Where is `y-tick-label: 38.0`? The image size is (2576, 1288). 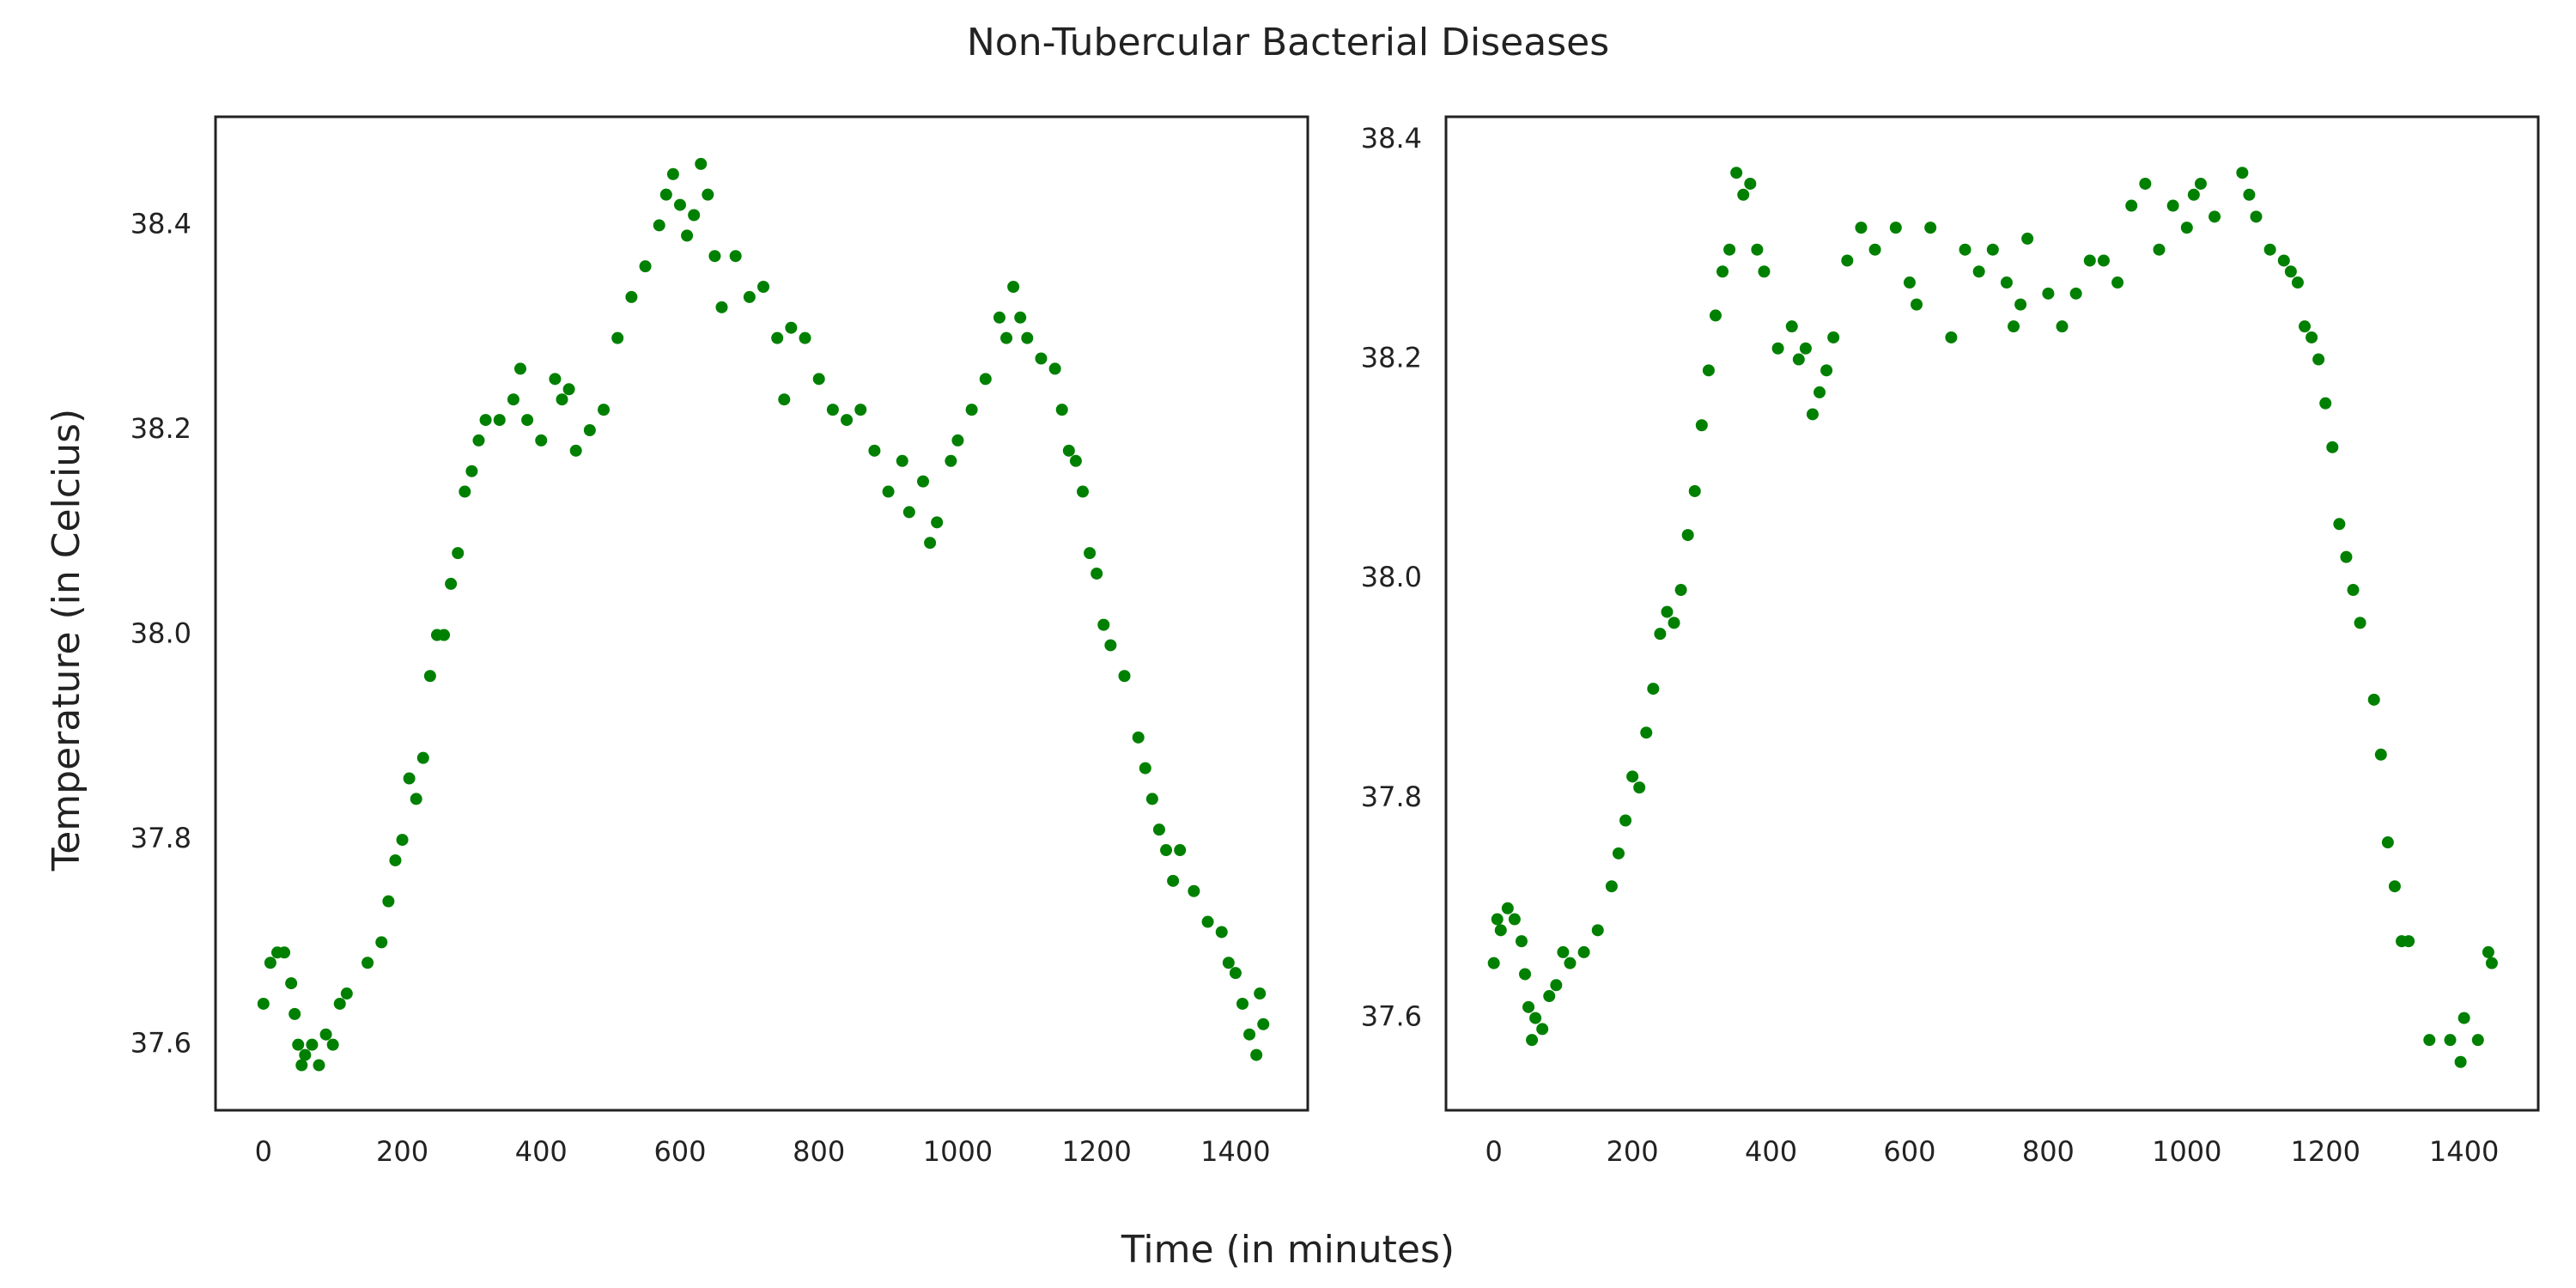
y-tick-label: 38.0 is located at coordinates (161, 633).